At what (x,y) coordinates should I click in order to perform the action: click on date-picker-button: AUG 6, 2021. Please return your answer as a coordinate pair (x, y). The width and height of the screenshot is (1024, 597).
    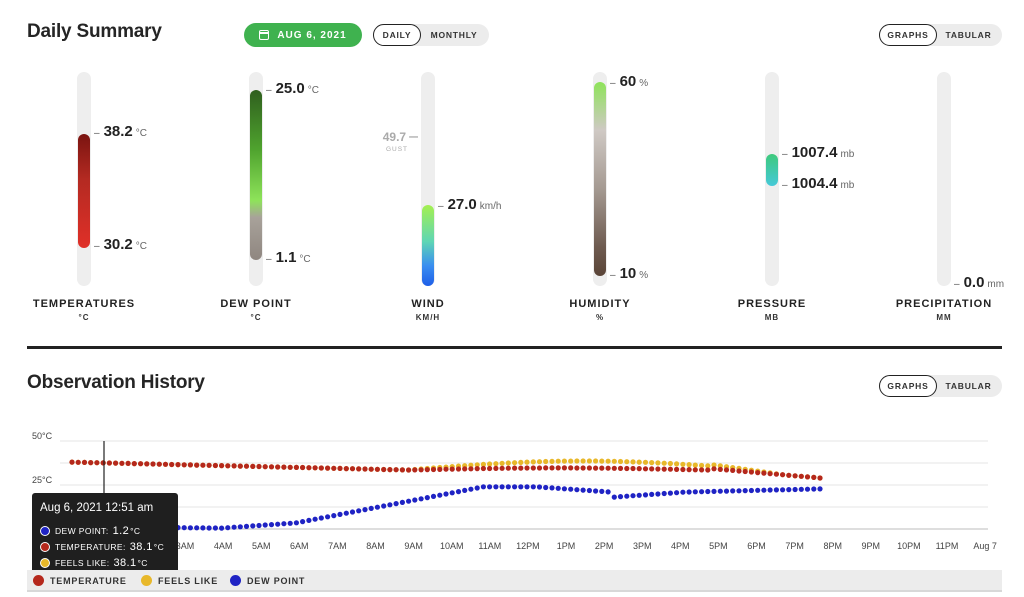
    Looking at the image, I should click on (303, 35).